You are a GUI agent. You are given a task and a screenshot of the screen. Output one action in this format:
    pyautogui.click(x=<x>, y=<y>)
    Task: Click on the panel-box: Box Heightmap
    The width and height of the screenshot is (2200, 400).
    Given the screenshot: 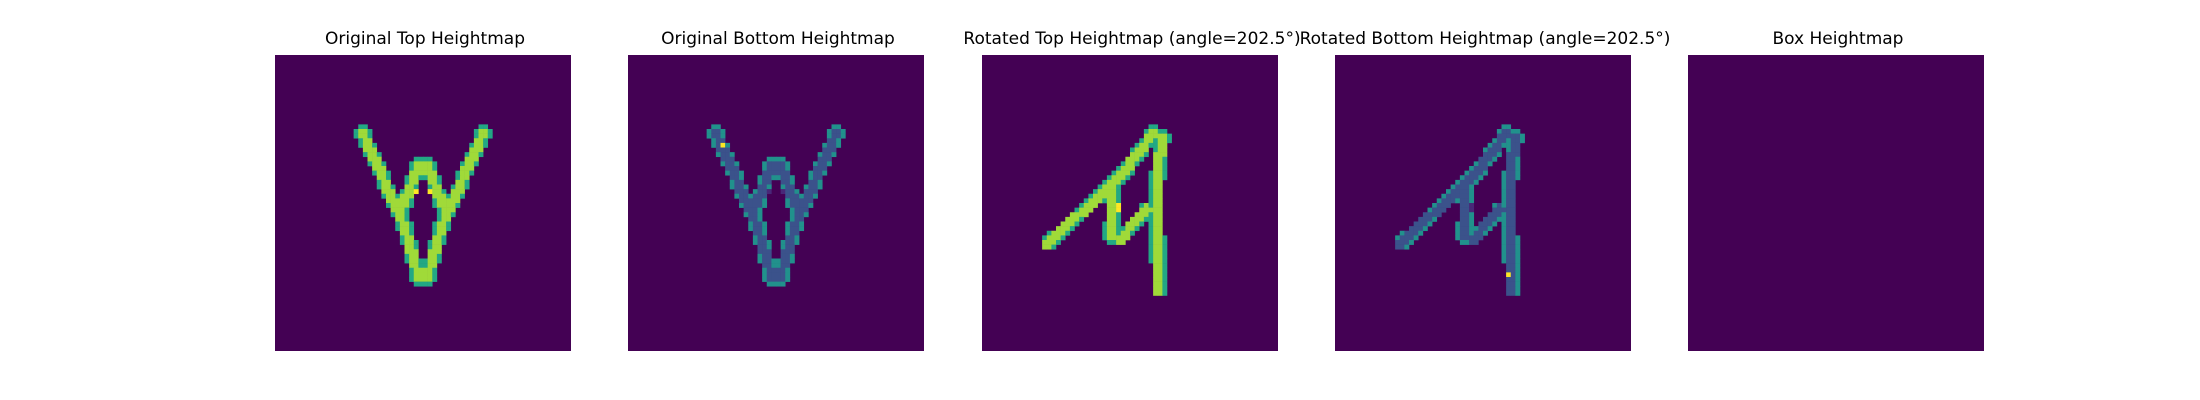 What is the action you would take?
    pyautogui.click(x=1838, y=193)
    